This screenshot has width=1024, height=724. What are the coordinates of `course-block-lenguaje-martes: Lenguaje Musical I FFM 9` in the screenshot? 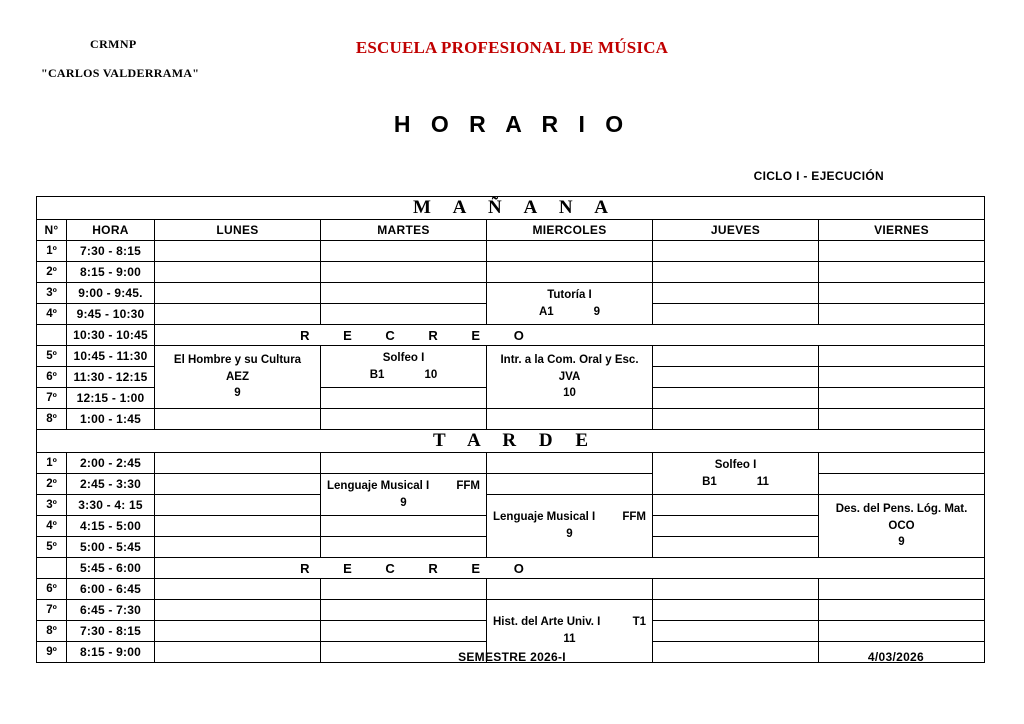 It's located at (403, 494).